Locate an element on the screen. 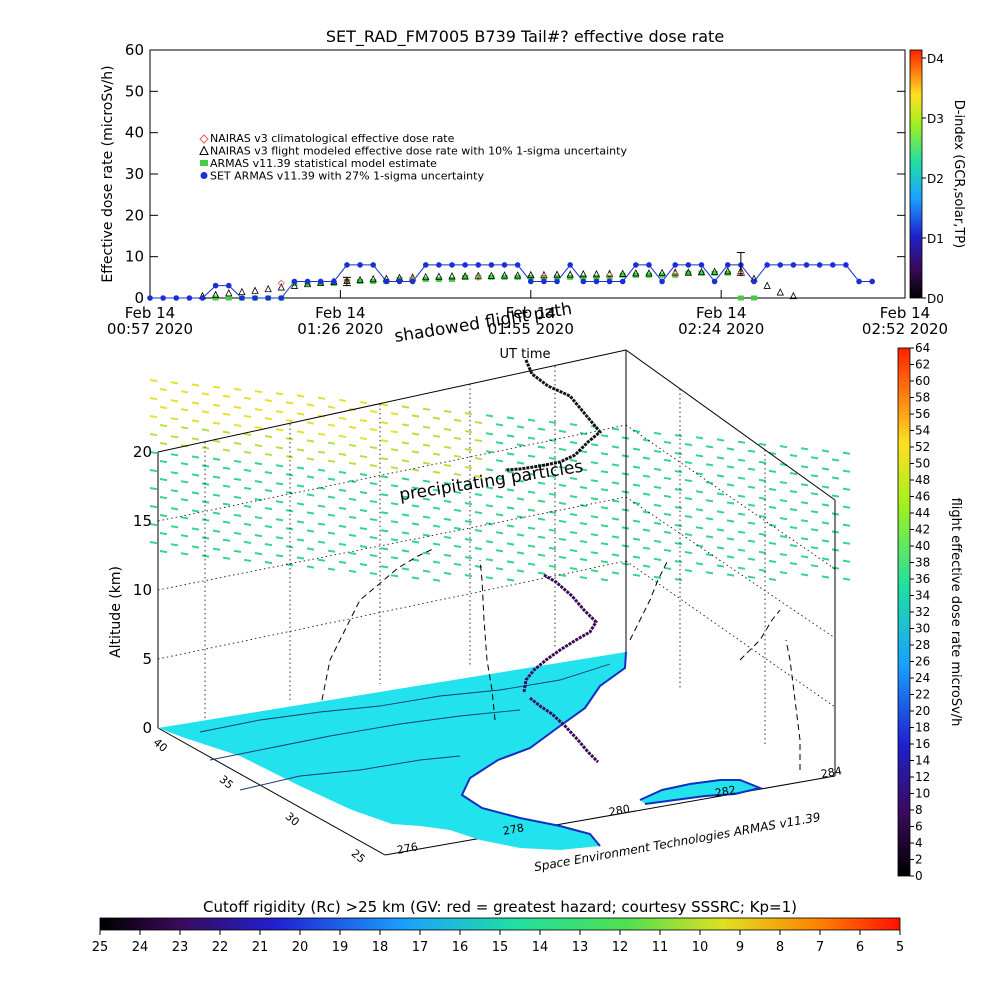 Image resolution: width=1000 pixels, height=1004 pixels. dose-rate-tick-label: 10 is located at coordinates (922, 794).